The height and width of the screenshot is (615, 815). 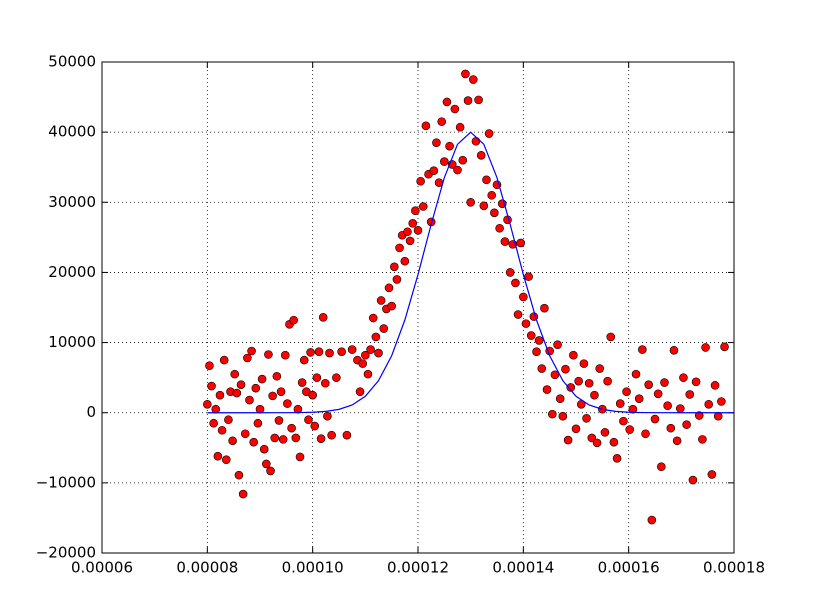 I want to click on y-tick-label: −10000, so click(x=66, y=482).